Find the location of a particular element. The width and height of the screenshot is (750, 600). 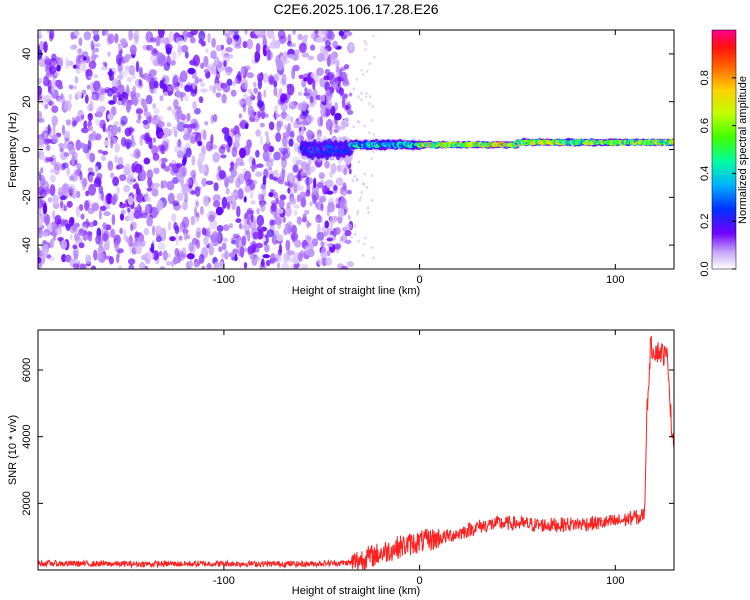

colorbar-tick-label: 0.6 is located at coordinates (705, 125).